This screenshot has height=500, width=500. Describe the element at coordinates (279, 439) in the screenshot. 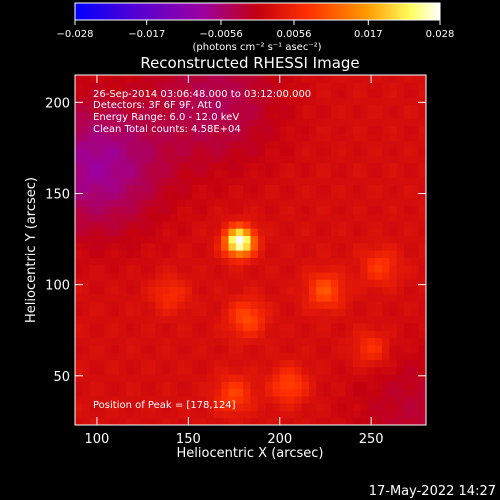

I see `x-tick-label: 200` at that location.